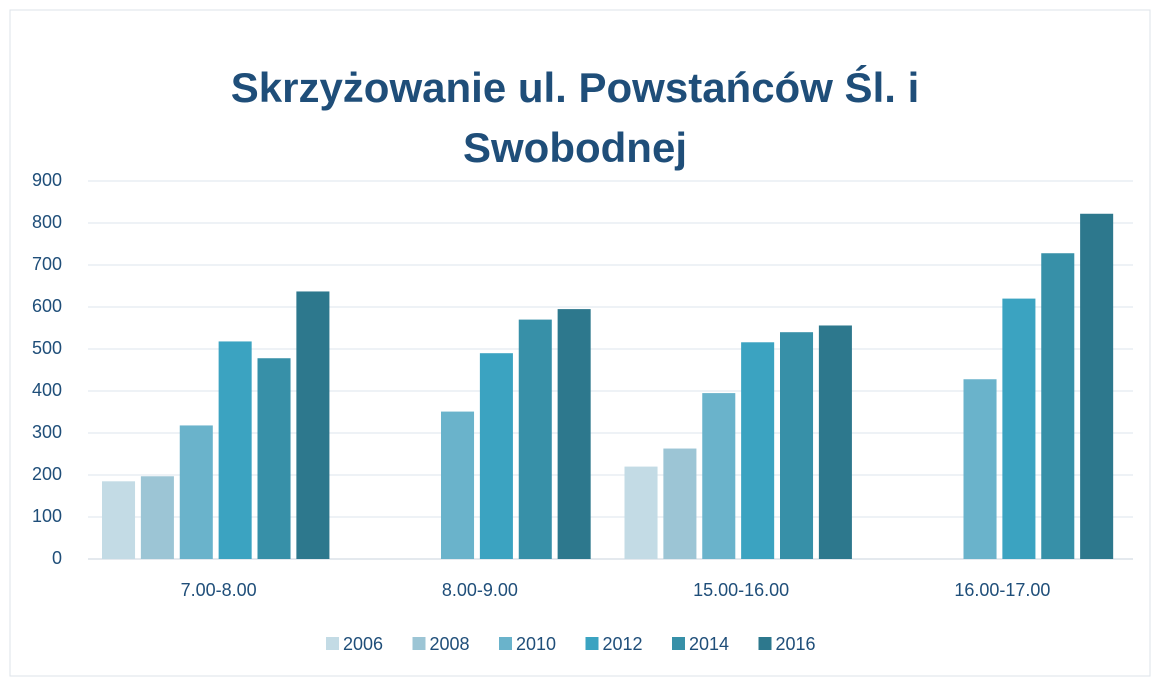 The width and height of the screenshot is (1151, 677). I want to click on y-tick-label: 600, so click(47, 306).